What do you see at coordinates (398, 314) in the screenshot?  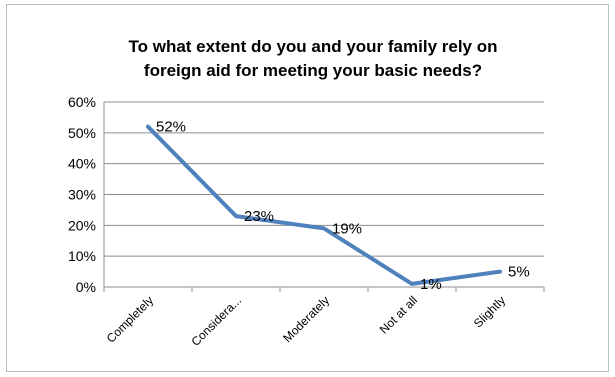 I see `x-category-label: Not at all` at bounding box center [398, 314].